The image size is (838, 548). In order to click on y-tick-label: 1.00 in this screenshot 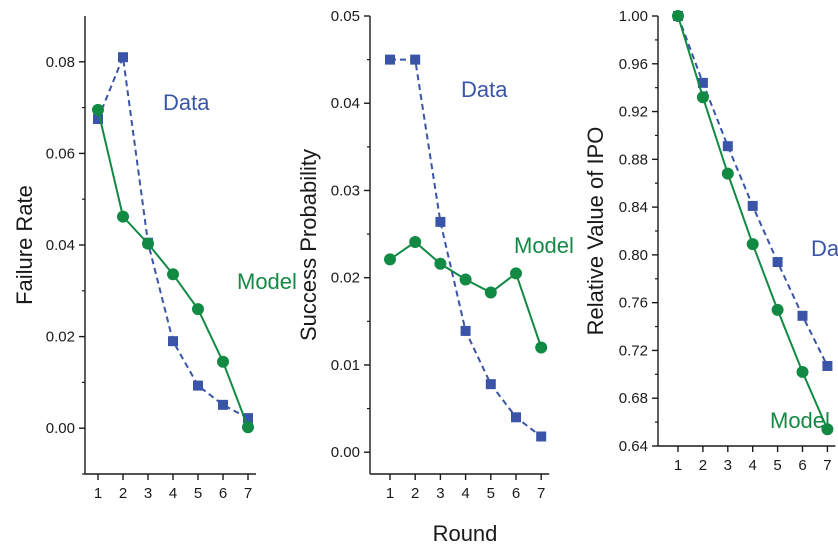, I will do `click(633, 16)`.